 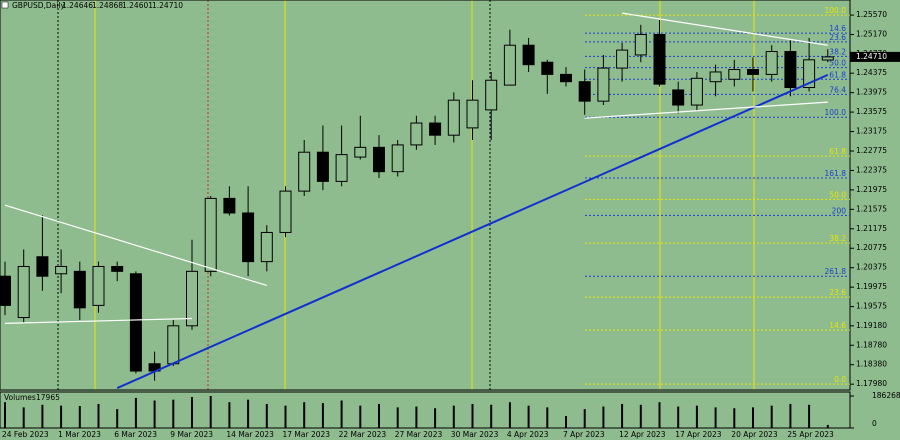 I want to click on chart-title: GBPUSD,Daily, so click(x=38, y=5).